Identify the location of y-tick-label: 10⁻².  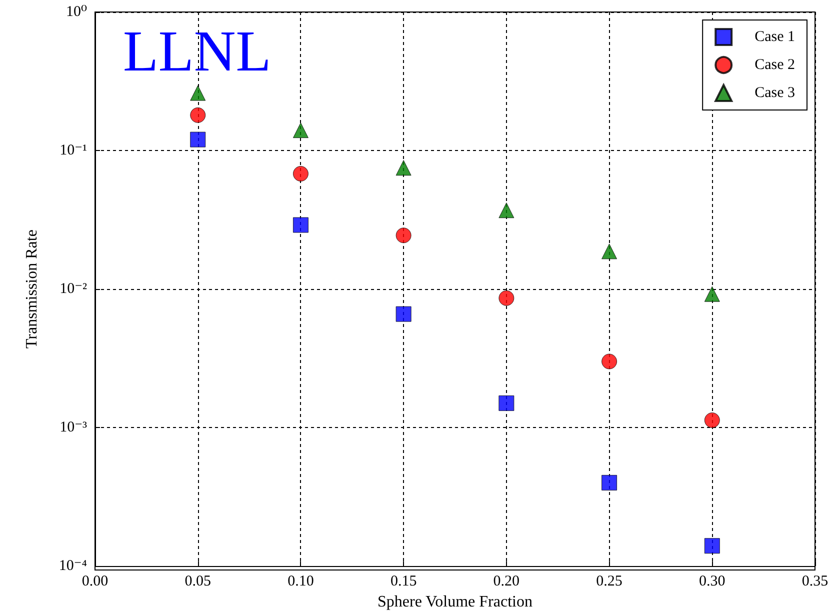
(74, 289).